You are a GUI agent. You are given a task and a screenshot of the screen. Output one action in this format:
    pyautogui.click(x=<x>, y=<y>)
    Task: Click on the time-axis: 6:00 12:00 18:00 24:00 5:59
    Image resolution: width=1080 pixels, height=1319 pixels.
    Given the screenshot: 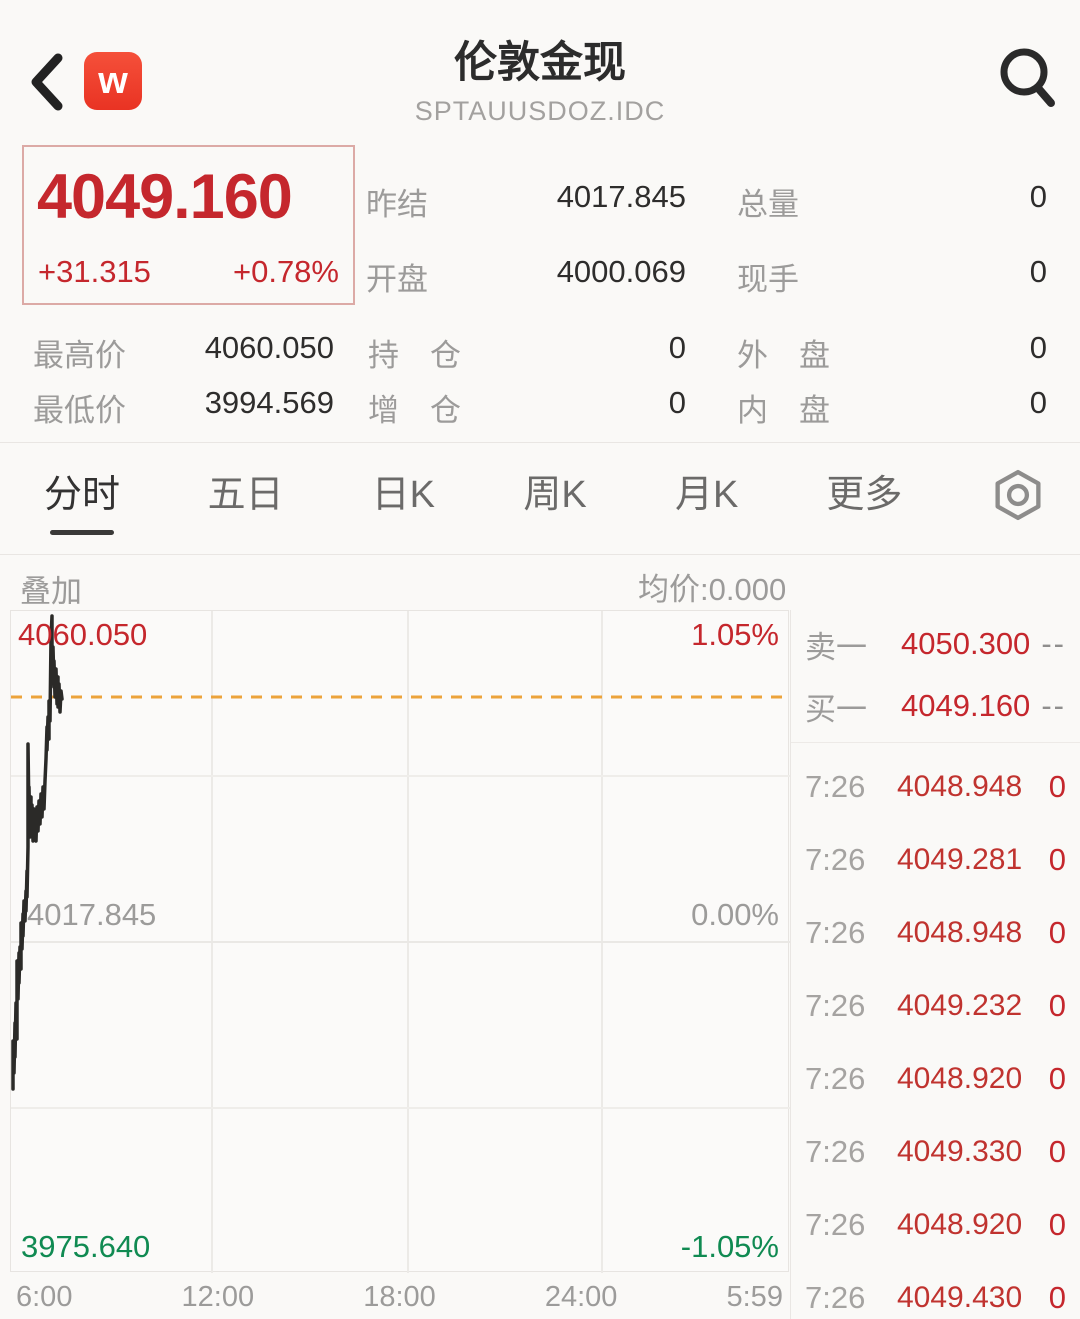 What is the action you would take?
    pyautogui.click(x=399, y=1297)
    